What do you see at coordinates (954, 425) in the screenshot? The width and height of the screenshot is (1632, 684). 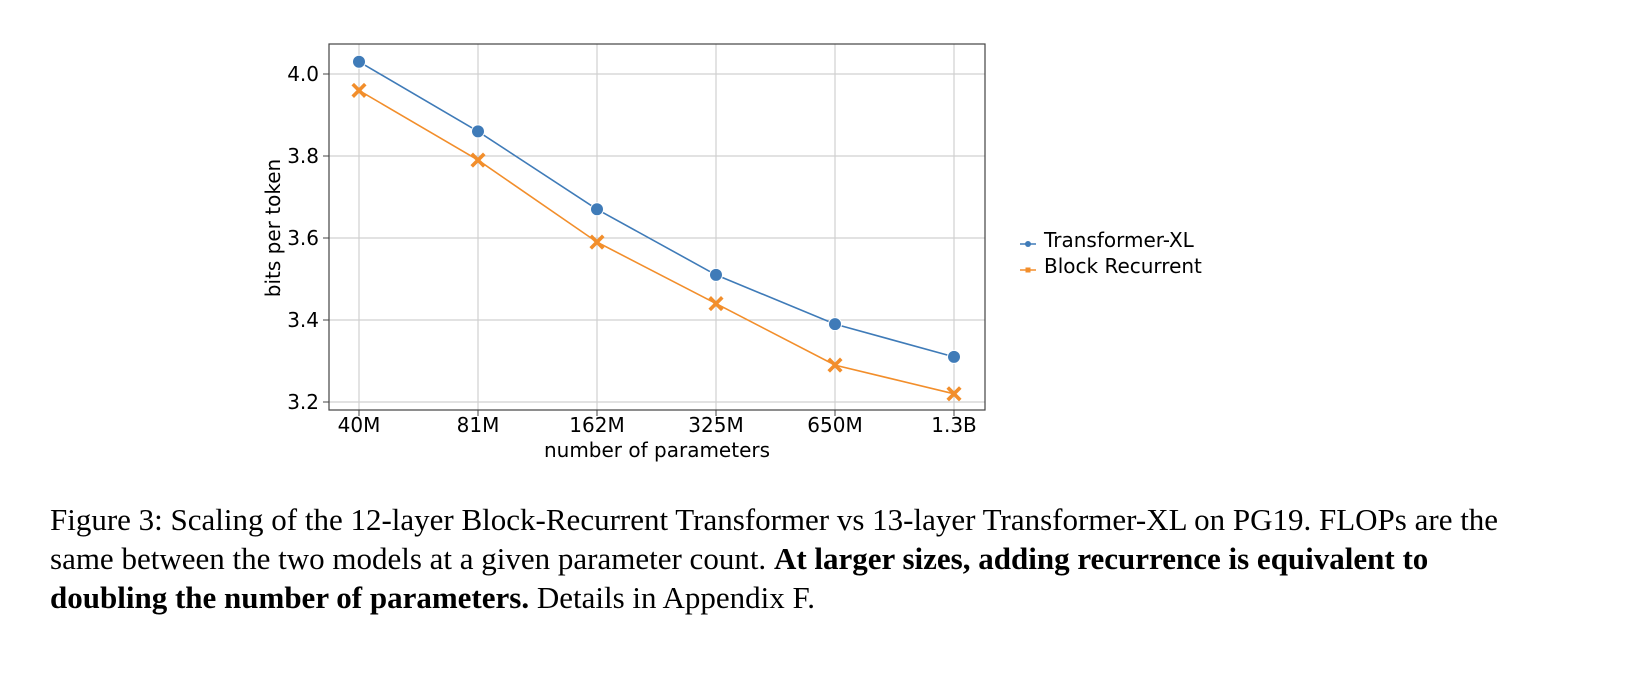 I see `x-tick-label: 1.3B` at bounding box center [954, 425].